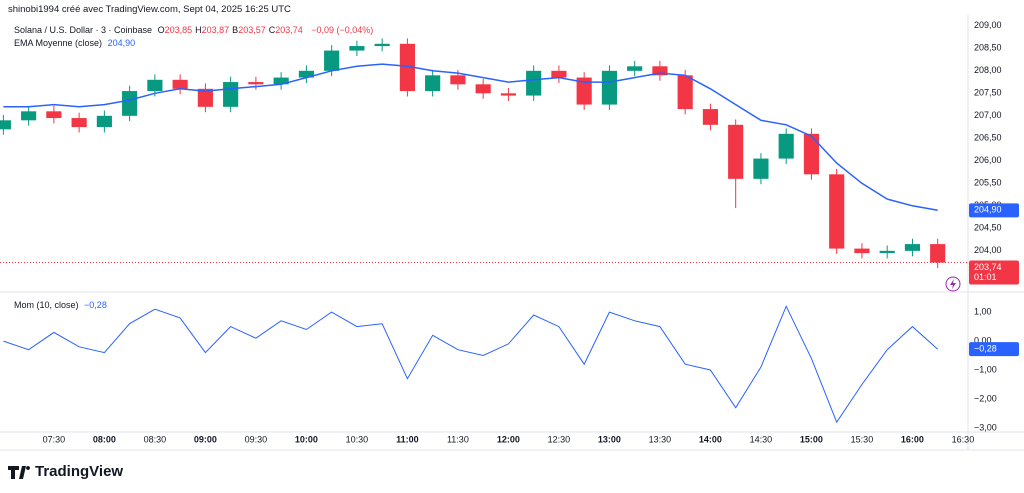 This screenshot has height=493, width=1024. Describe the element at coordinates (988, 138) in the screenshot. I see `y-tick-label: 206,50` at that location.